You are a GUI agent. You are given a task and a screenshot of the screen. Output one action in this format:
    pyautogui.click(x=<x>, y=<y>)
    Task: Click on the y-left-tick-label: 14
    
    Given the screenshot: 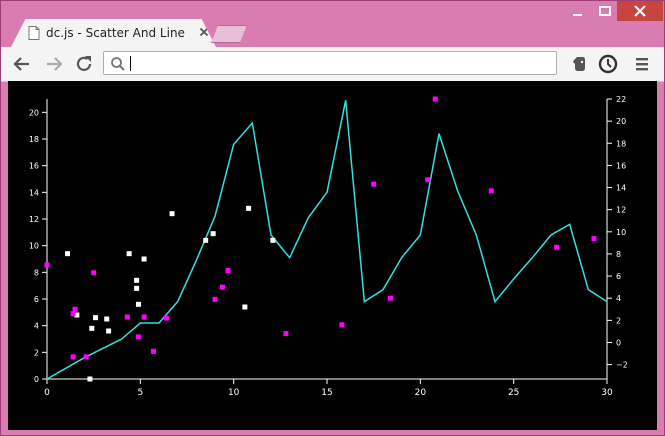 What is the action you would take?
    pyautogui.click(x=34, y=192)
    